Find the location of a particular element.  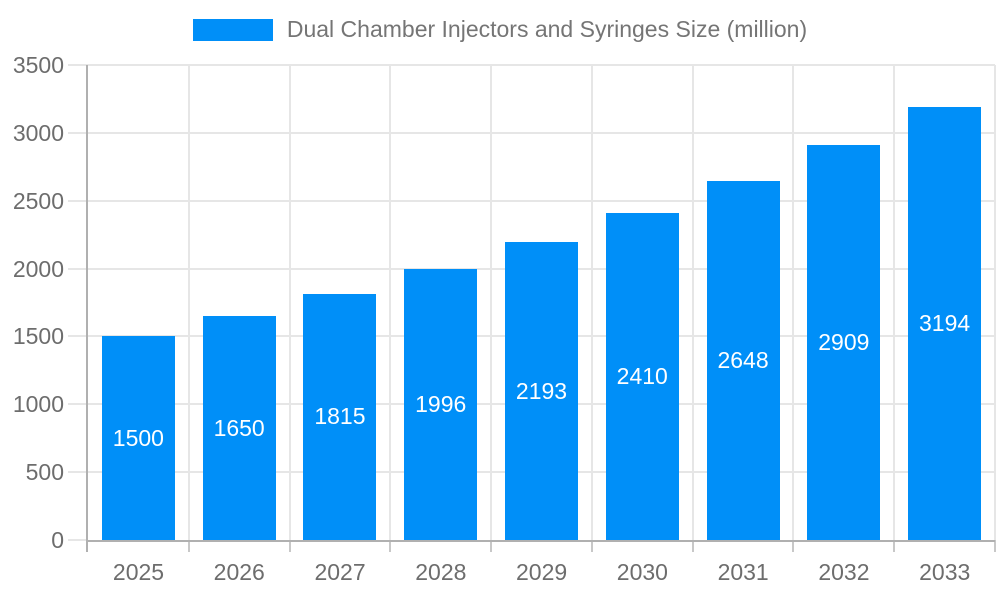

bar: 2909 is located at coordinates (844, 342).